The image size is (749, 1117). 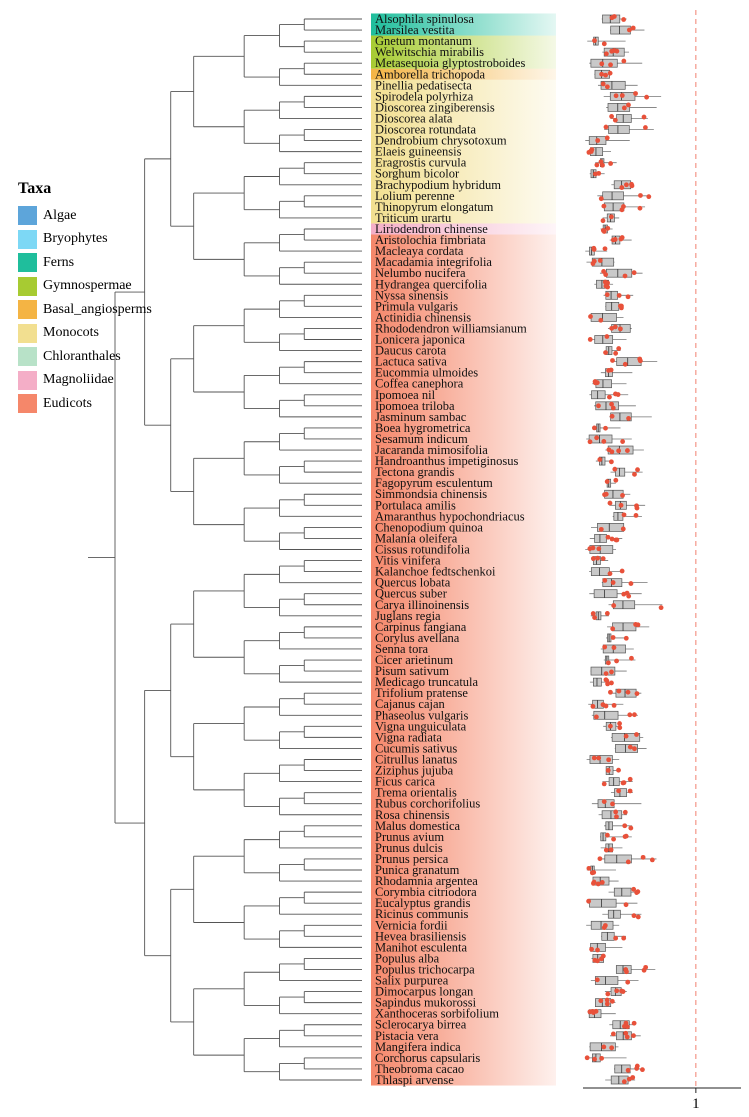 I want to click on taxon-label: Rubus corchorifolius, so click(x=427, y=804).